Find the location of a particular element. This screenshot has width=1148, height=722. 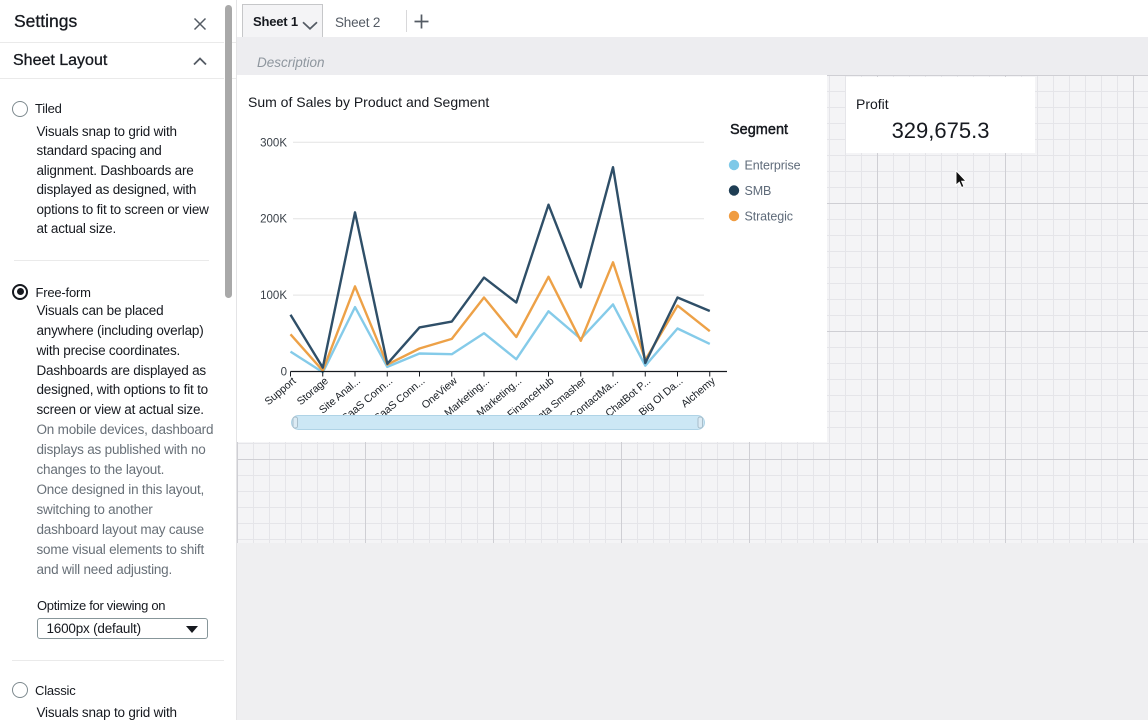

svg-text: Segment is located at coordinates (759, 130).